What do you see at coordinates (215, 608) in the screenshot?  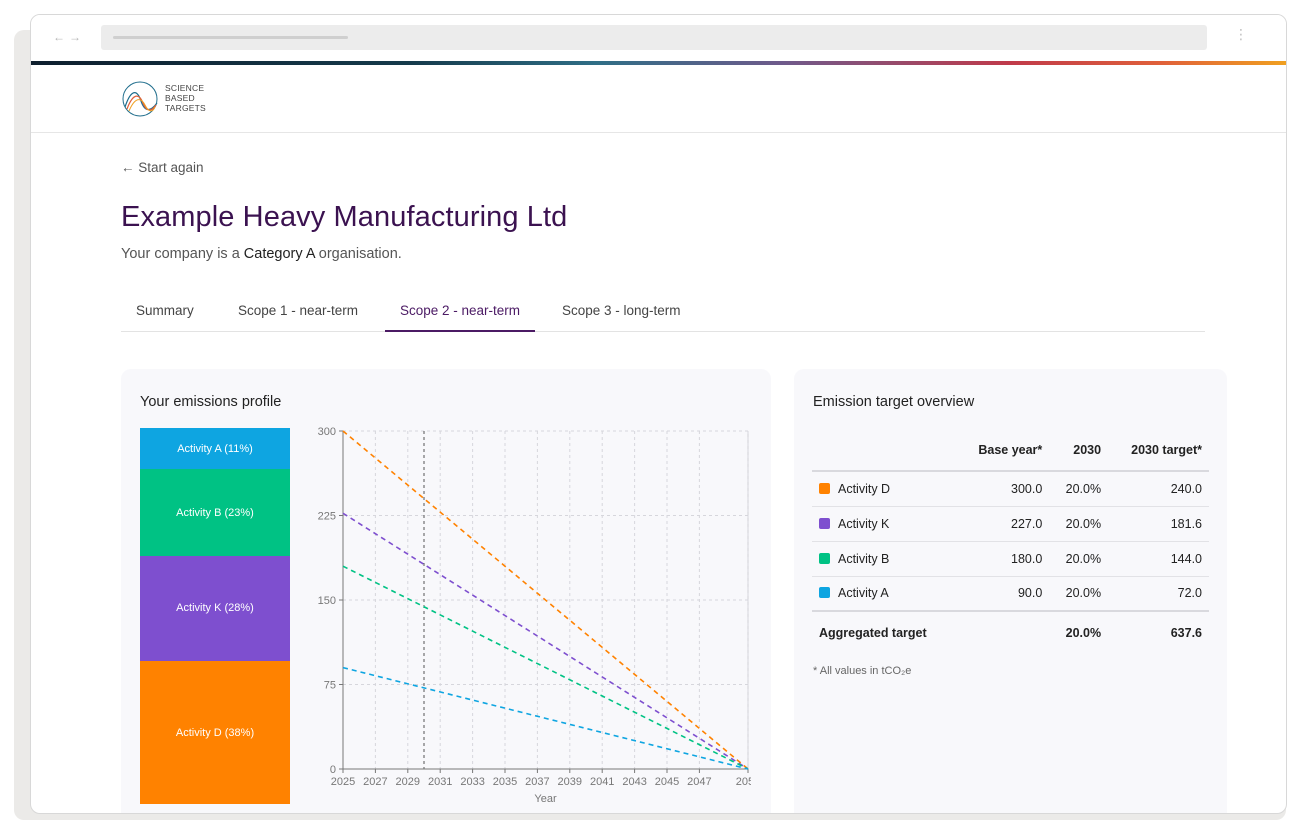 I see `bar-segment-activity-k: Activity K (28%)` at bounding box center [215, 608].